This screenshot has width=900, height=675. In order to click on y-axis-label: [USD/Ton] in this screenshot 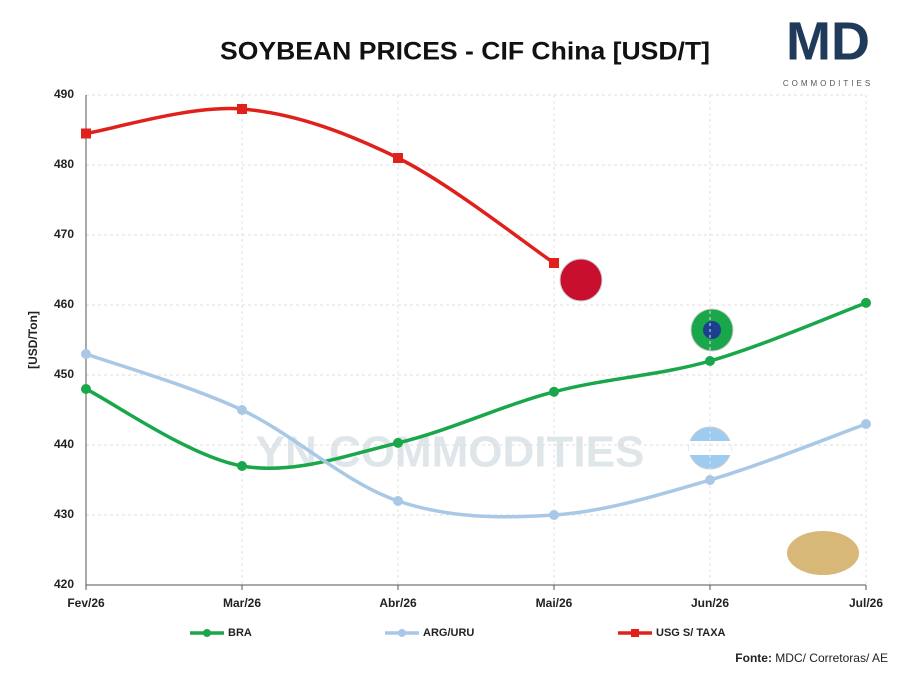, I will do `click(33, 340)`.